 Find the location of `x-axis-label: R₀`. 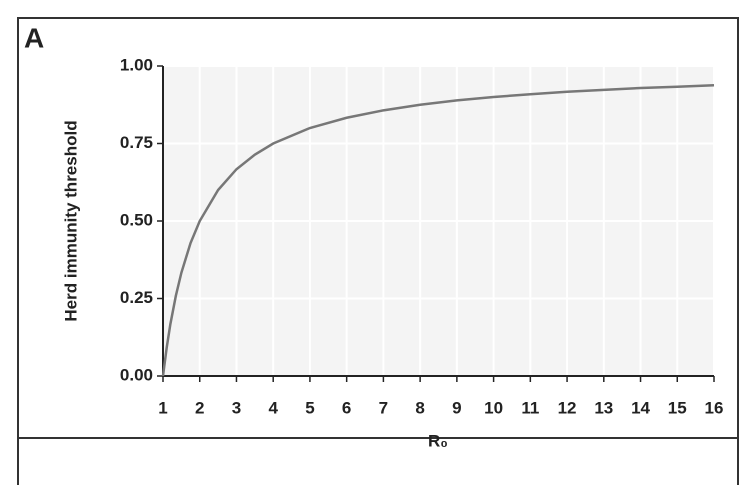

x-axis-label: R₀ is located at coordinates (438, 440).